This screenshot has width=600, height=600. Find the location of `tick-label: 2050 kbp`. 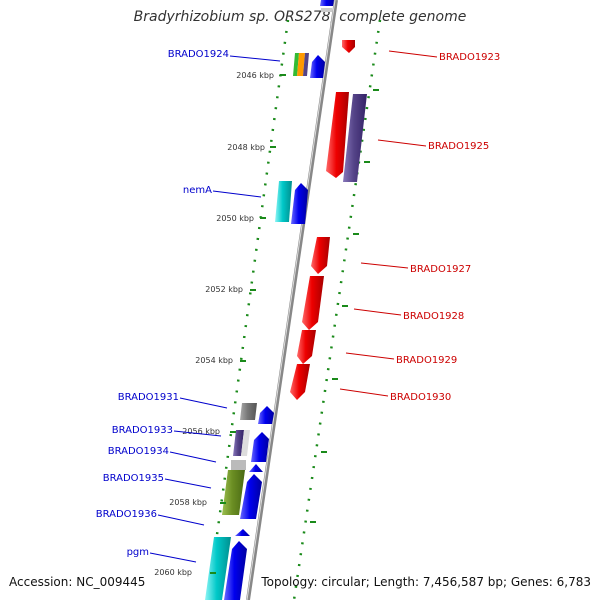

tick-label: 2050 kbp is located at coordinates (235, 218).